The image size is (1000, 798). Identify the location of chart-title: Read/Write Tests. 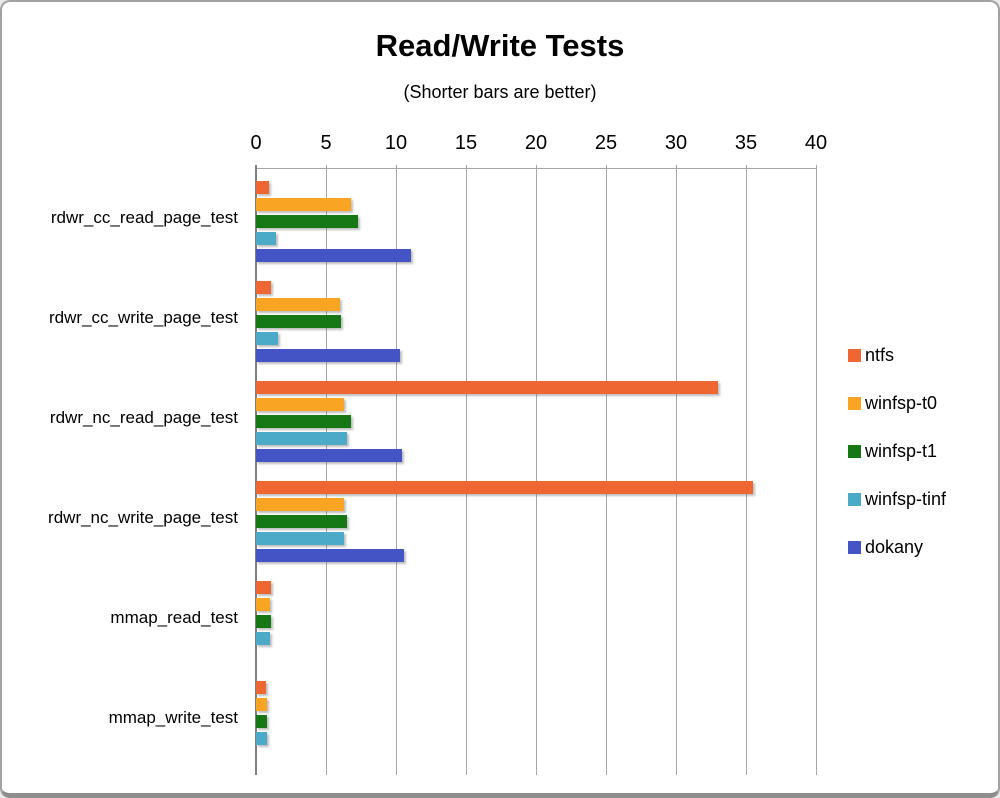
(500, 45).